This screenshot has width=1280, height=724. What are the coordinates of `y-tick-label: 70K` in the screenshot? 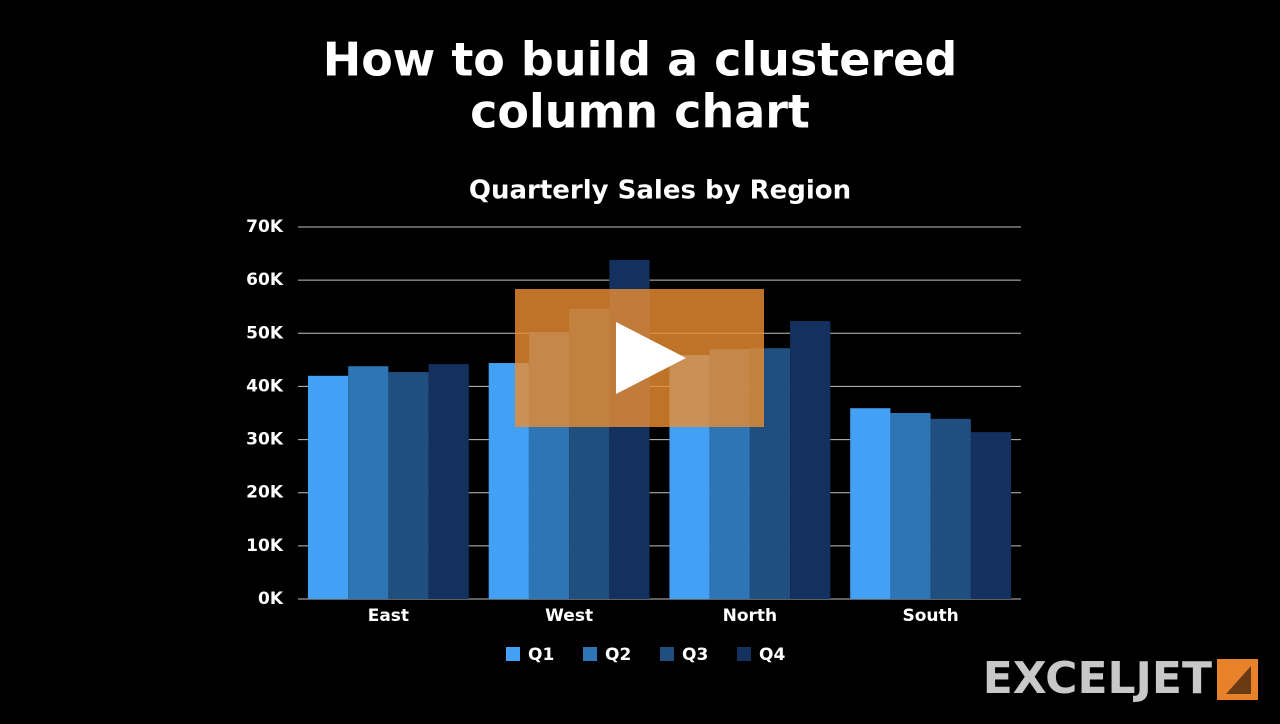 It's located at (265, 227).